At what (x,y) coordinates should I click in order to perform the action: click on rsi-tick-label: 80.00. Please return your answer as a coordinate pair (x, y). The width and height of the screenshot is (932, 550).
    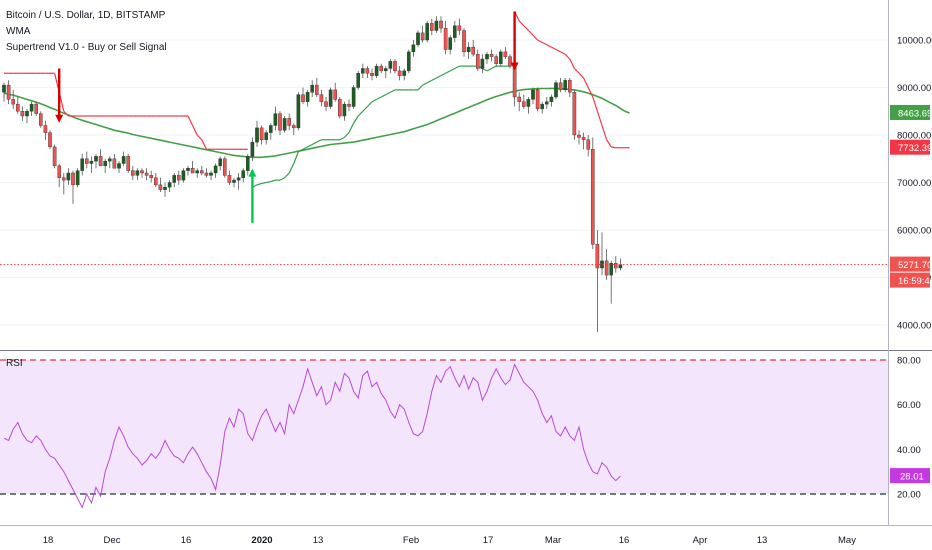
    Looking at the image, I should click on (909, 361).